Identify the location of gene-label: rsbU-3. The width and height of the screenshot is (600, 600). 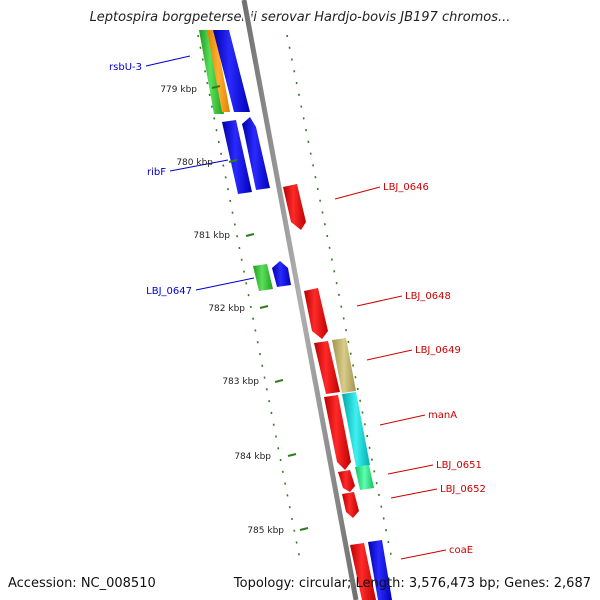
(125, 67).